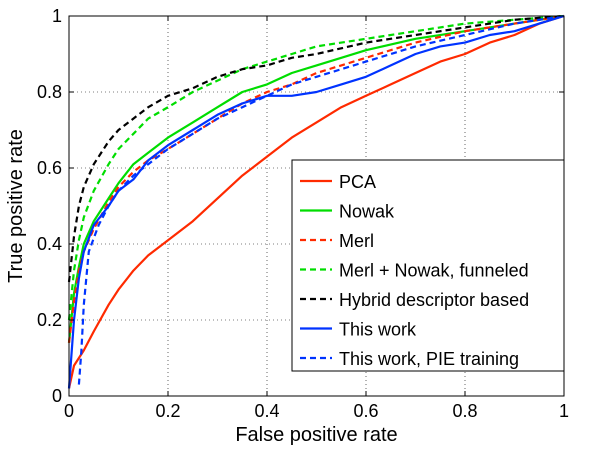  What do you see at coordinates (49, 320) in the screenshot?
I see `y-tick-label: 0.2` at bounding box center [49, 320].